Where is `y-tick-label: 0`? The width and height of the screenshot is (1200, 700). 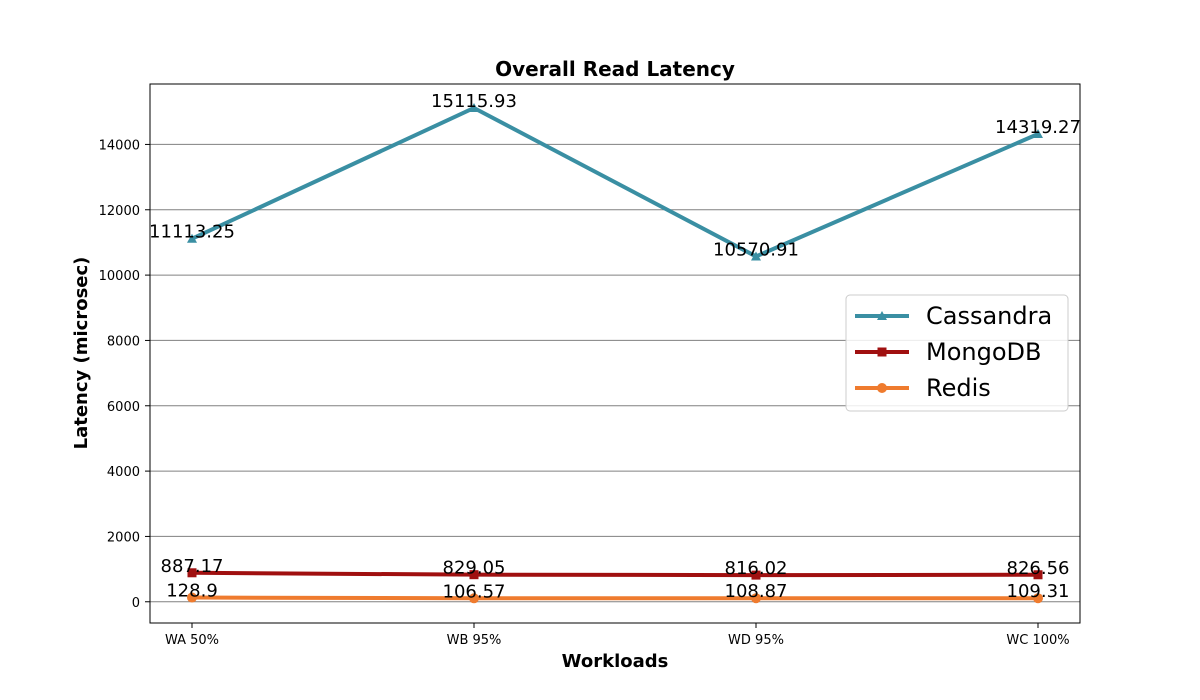
y-tick-label: 0 is located at coordinates (136, 603).